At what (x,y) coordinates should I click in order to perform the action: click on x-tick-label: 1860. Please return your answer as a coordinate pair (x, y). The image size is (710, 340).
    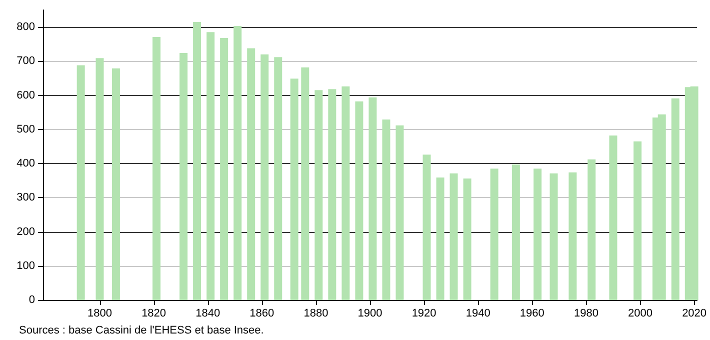
    Looking at the image, I should click on (262, 314).